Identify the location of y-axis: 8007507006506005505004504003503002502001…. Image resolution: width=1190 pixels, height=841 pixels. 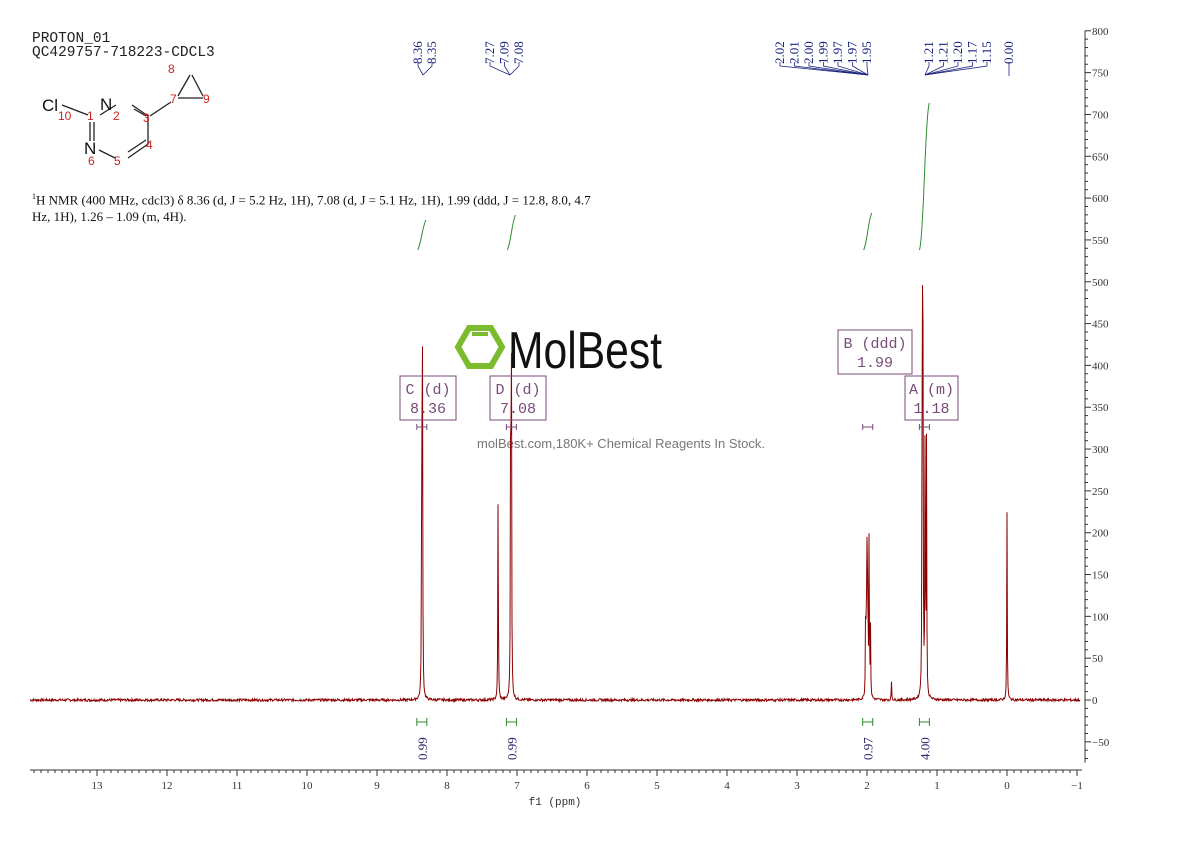
(1097, 394).